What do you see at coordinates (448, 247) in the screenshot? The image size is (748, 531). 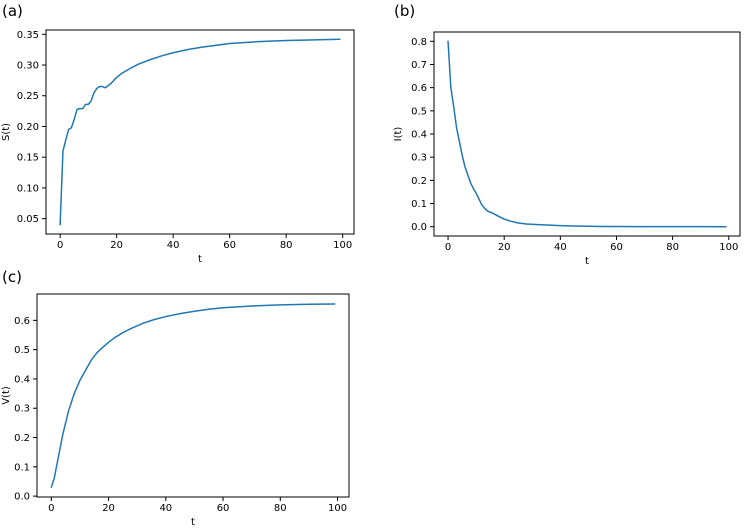 I see `panel-b-x-tick-label: 0` at bounding box center [448, 247].